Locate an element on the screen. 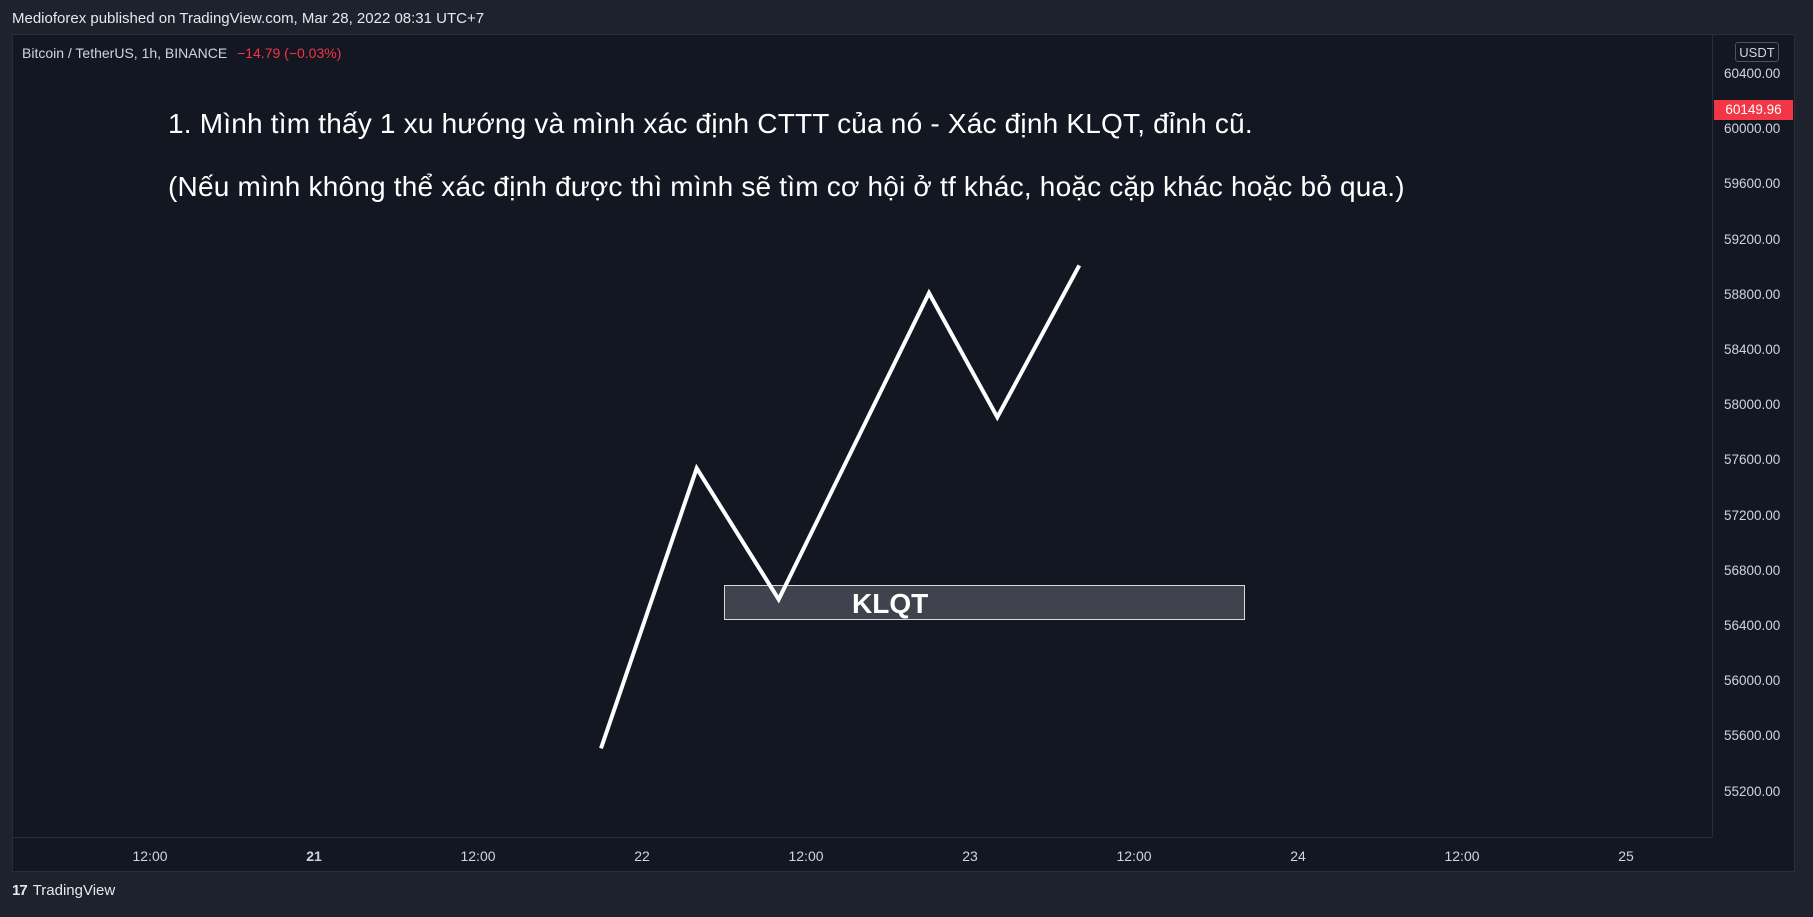 This screenshot has height=917, width=1813. price-tick-label: 59200.00 is located at coordinates (1752, 239).